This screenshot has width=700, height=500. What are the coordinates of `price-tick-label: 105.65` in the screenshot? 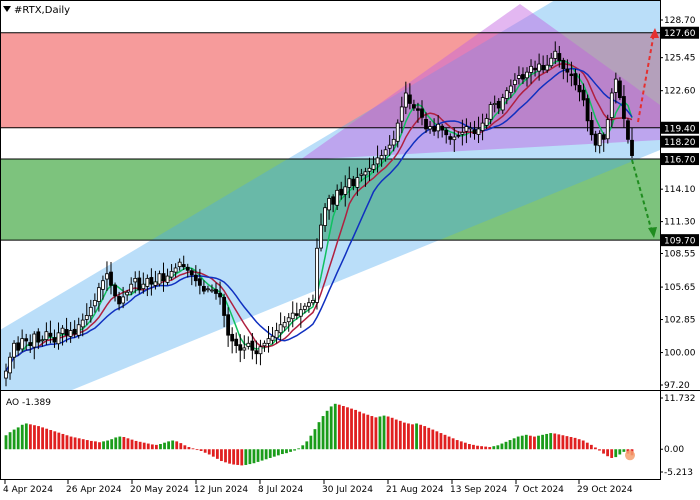 It's located at (680, 288).